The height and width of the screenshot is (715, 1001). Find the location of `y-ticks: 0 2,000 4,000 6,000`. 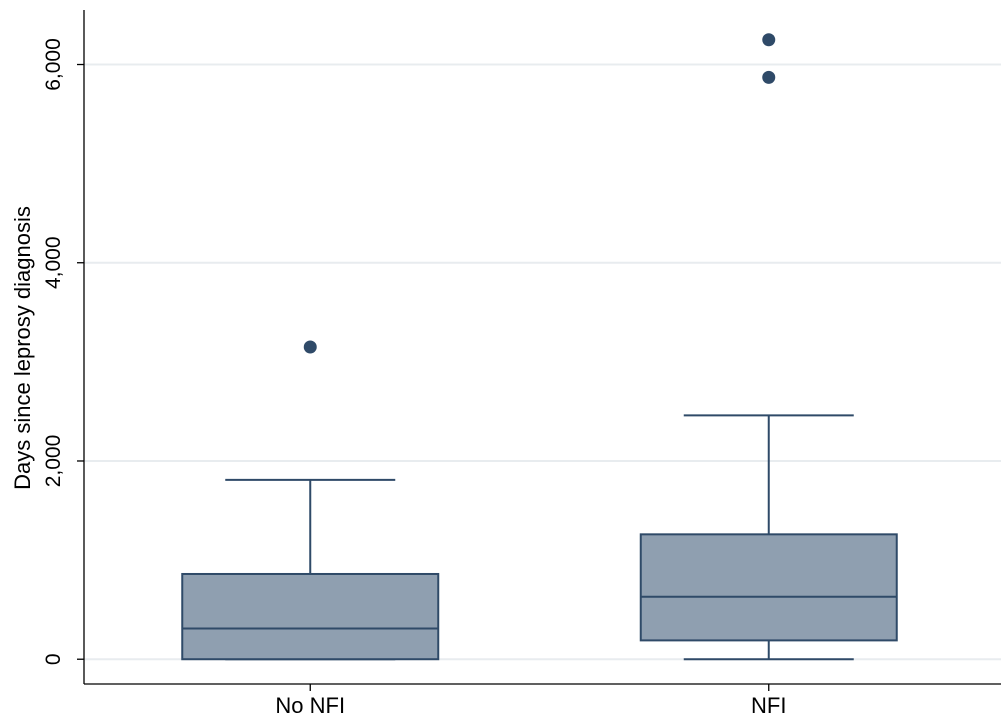

y-ticks: 0 2,000 4,000 6,000 is located at coordinates (63, 351).